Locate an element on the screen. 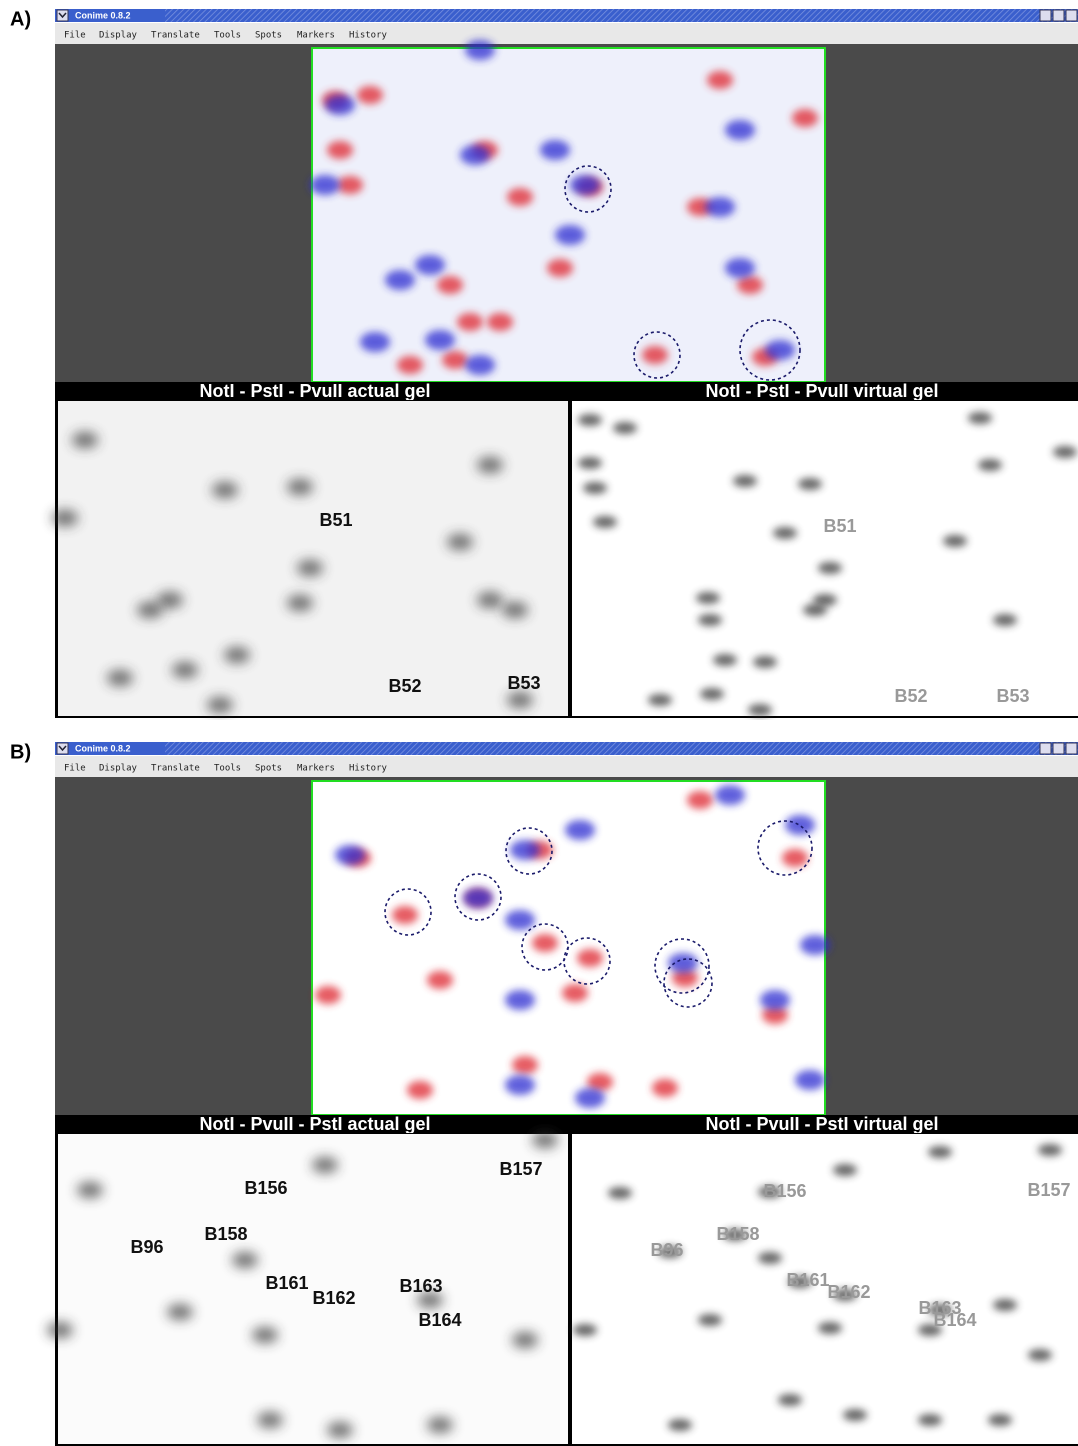 This screenshot has height=1446, width=1078. menu-item: File is located at coordinates (75, 36).